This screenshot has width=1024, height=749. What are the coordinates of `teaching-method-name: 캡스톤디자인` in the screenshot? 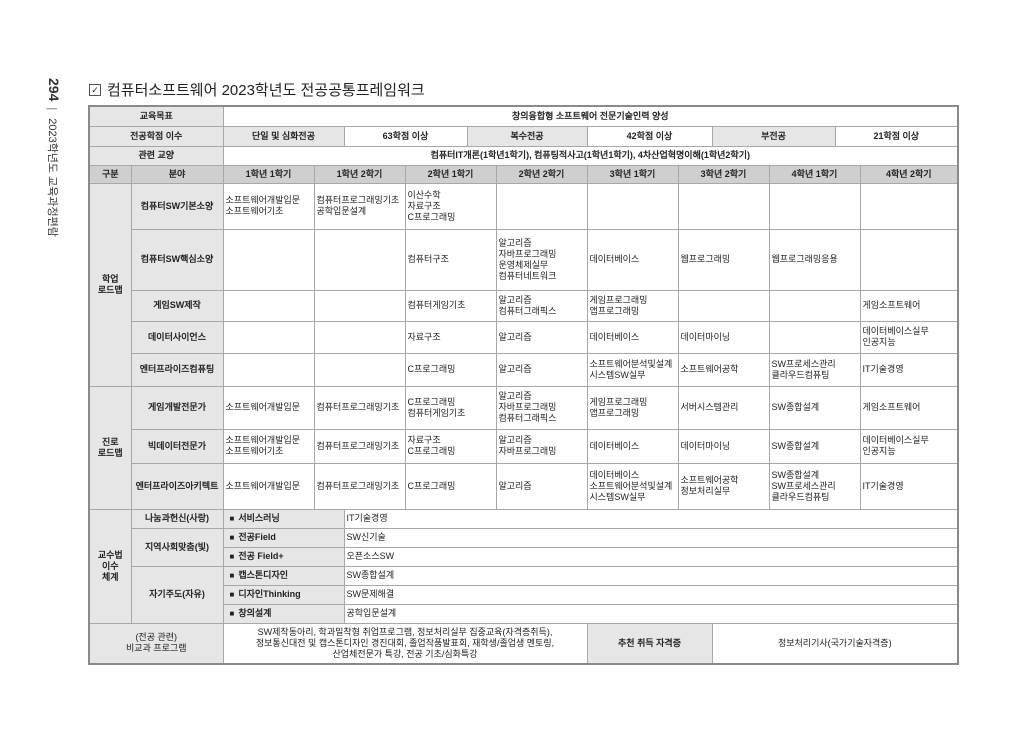 It's located at (263, 575).